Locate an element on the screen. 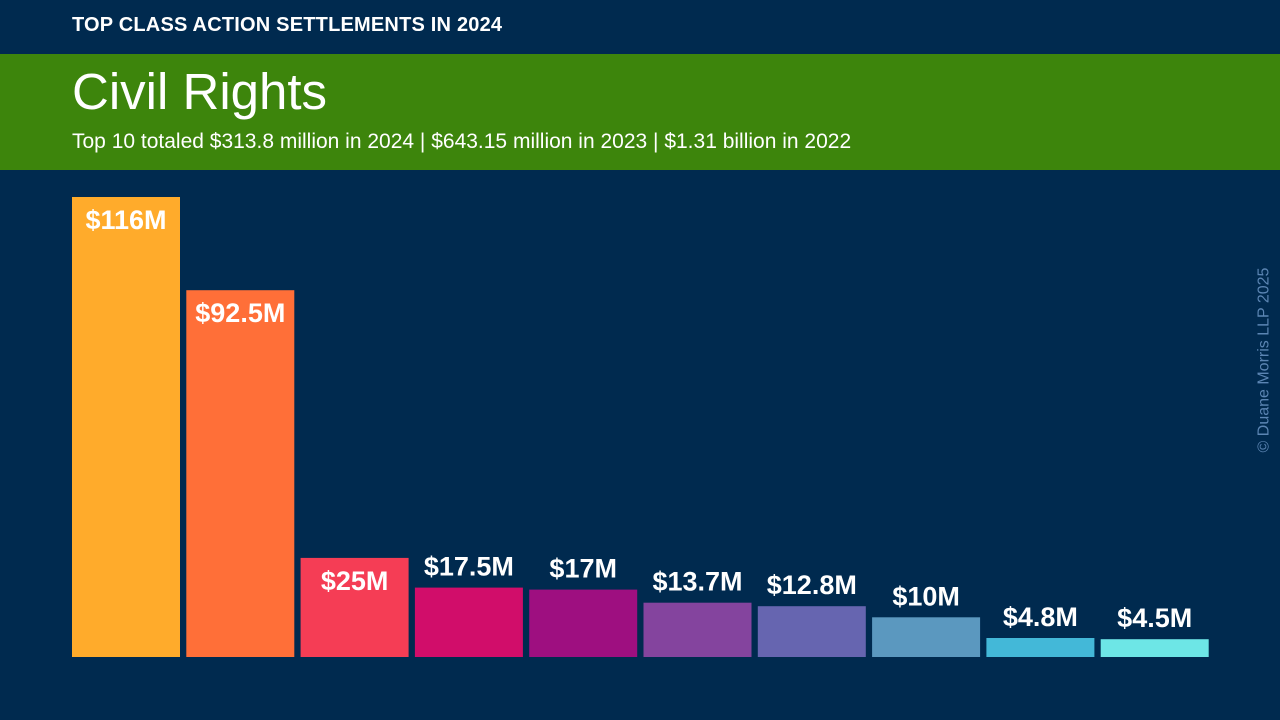 This screenshot has height=720, width=1280. bar-value-label-7: $12.8M is located at coordinates (812, 585).